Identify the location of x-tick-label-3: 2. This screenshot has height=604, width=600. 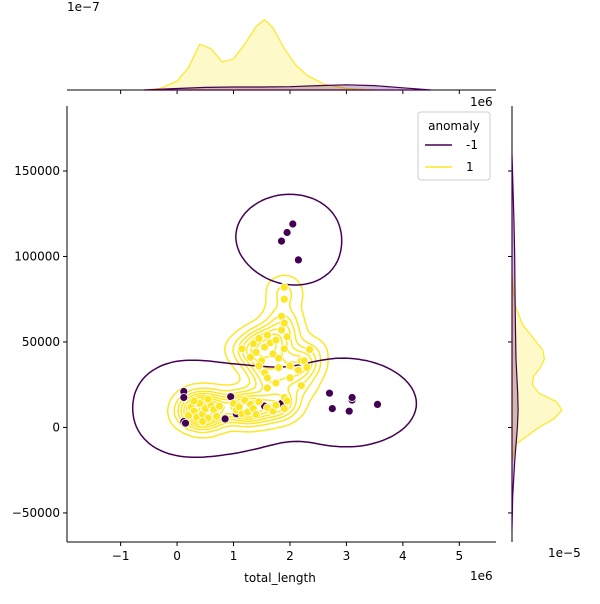
(290, 556).